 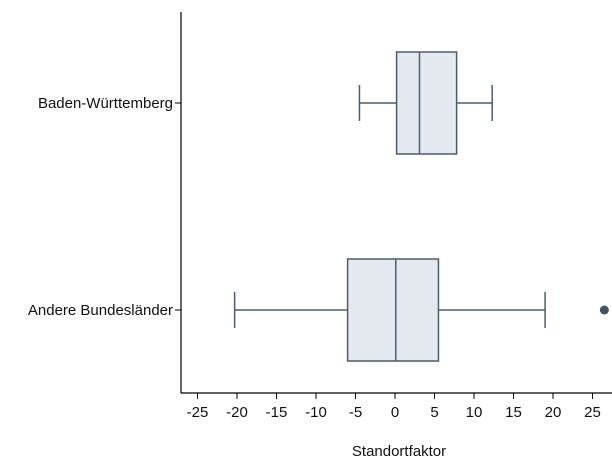 I want to click on x-tick-label: -20, so click(x=237, y=412).